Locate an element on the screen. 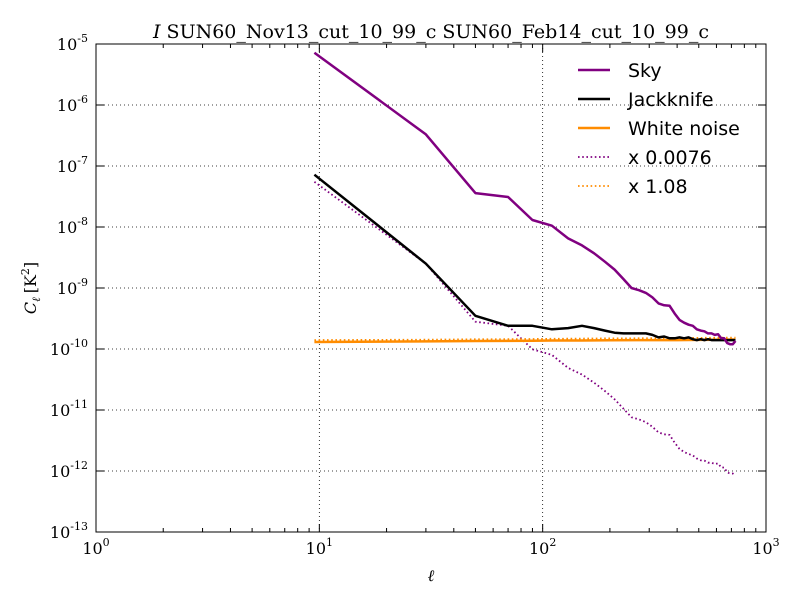 The height and width of the screenshot is (600, 800). x-tick-labels: 10⁰ 10¹ 10² 10³ is located at coordinates (430, 547).